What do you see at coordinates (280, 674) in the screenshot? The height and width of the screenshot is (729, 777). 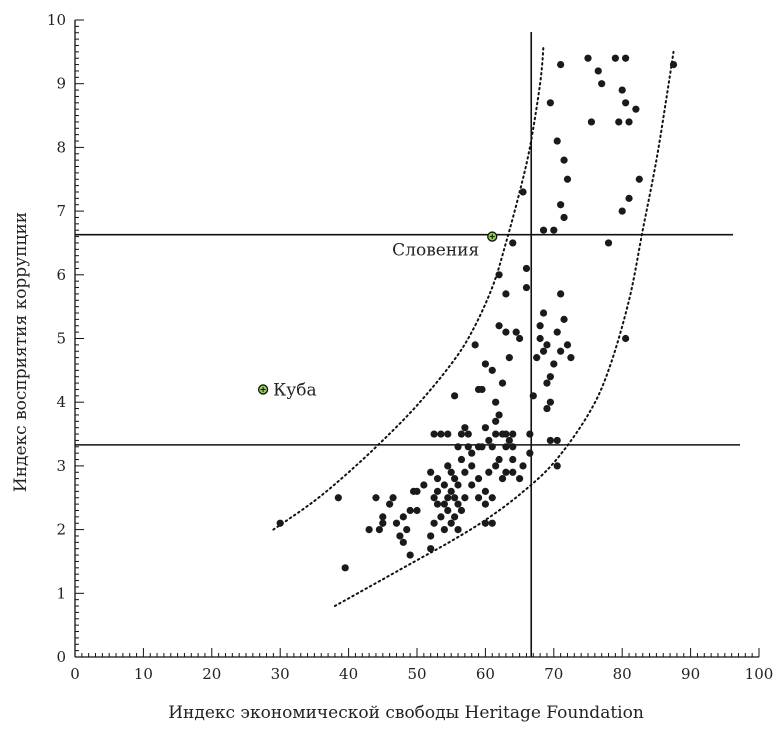 I see `x-tick-label: 30` at bounding box center [280, 674].